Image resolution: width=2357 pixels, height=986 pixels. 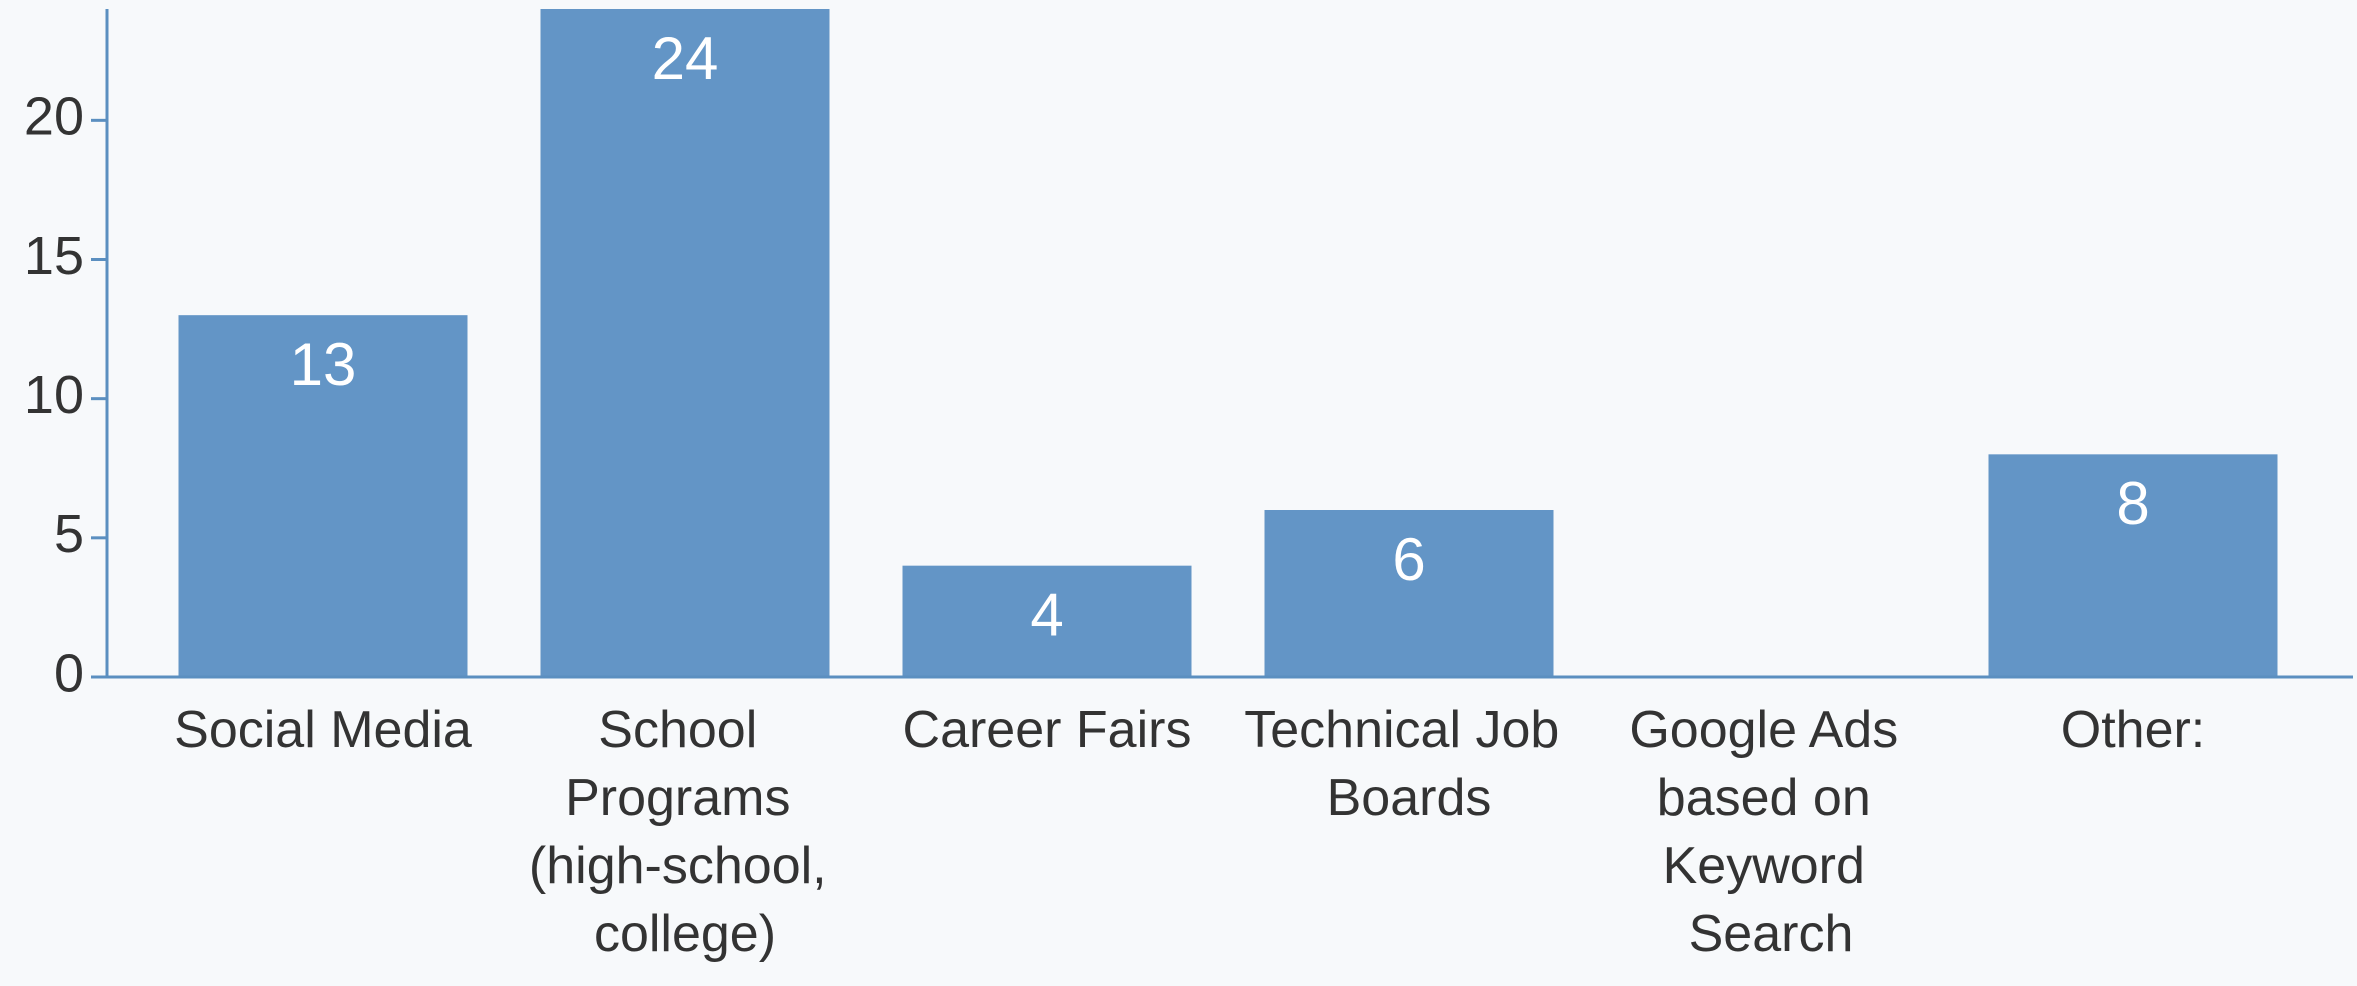 I want to click on x-tick-line: School, so click(x=684, y=730).